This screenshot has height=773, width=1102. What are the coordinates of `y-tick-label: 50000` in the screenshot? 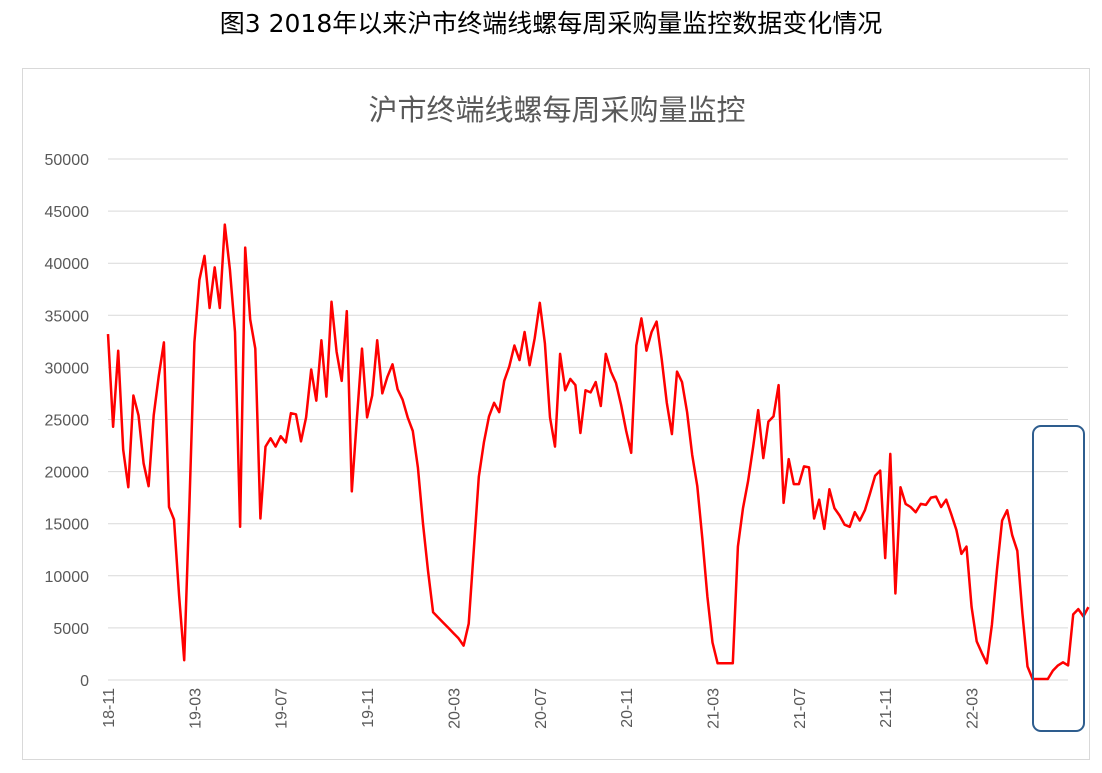 It's located at (67, 160).